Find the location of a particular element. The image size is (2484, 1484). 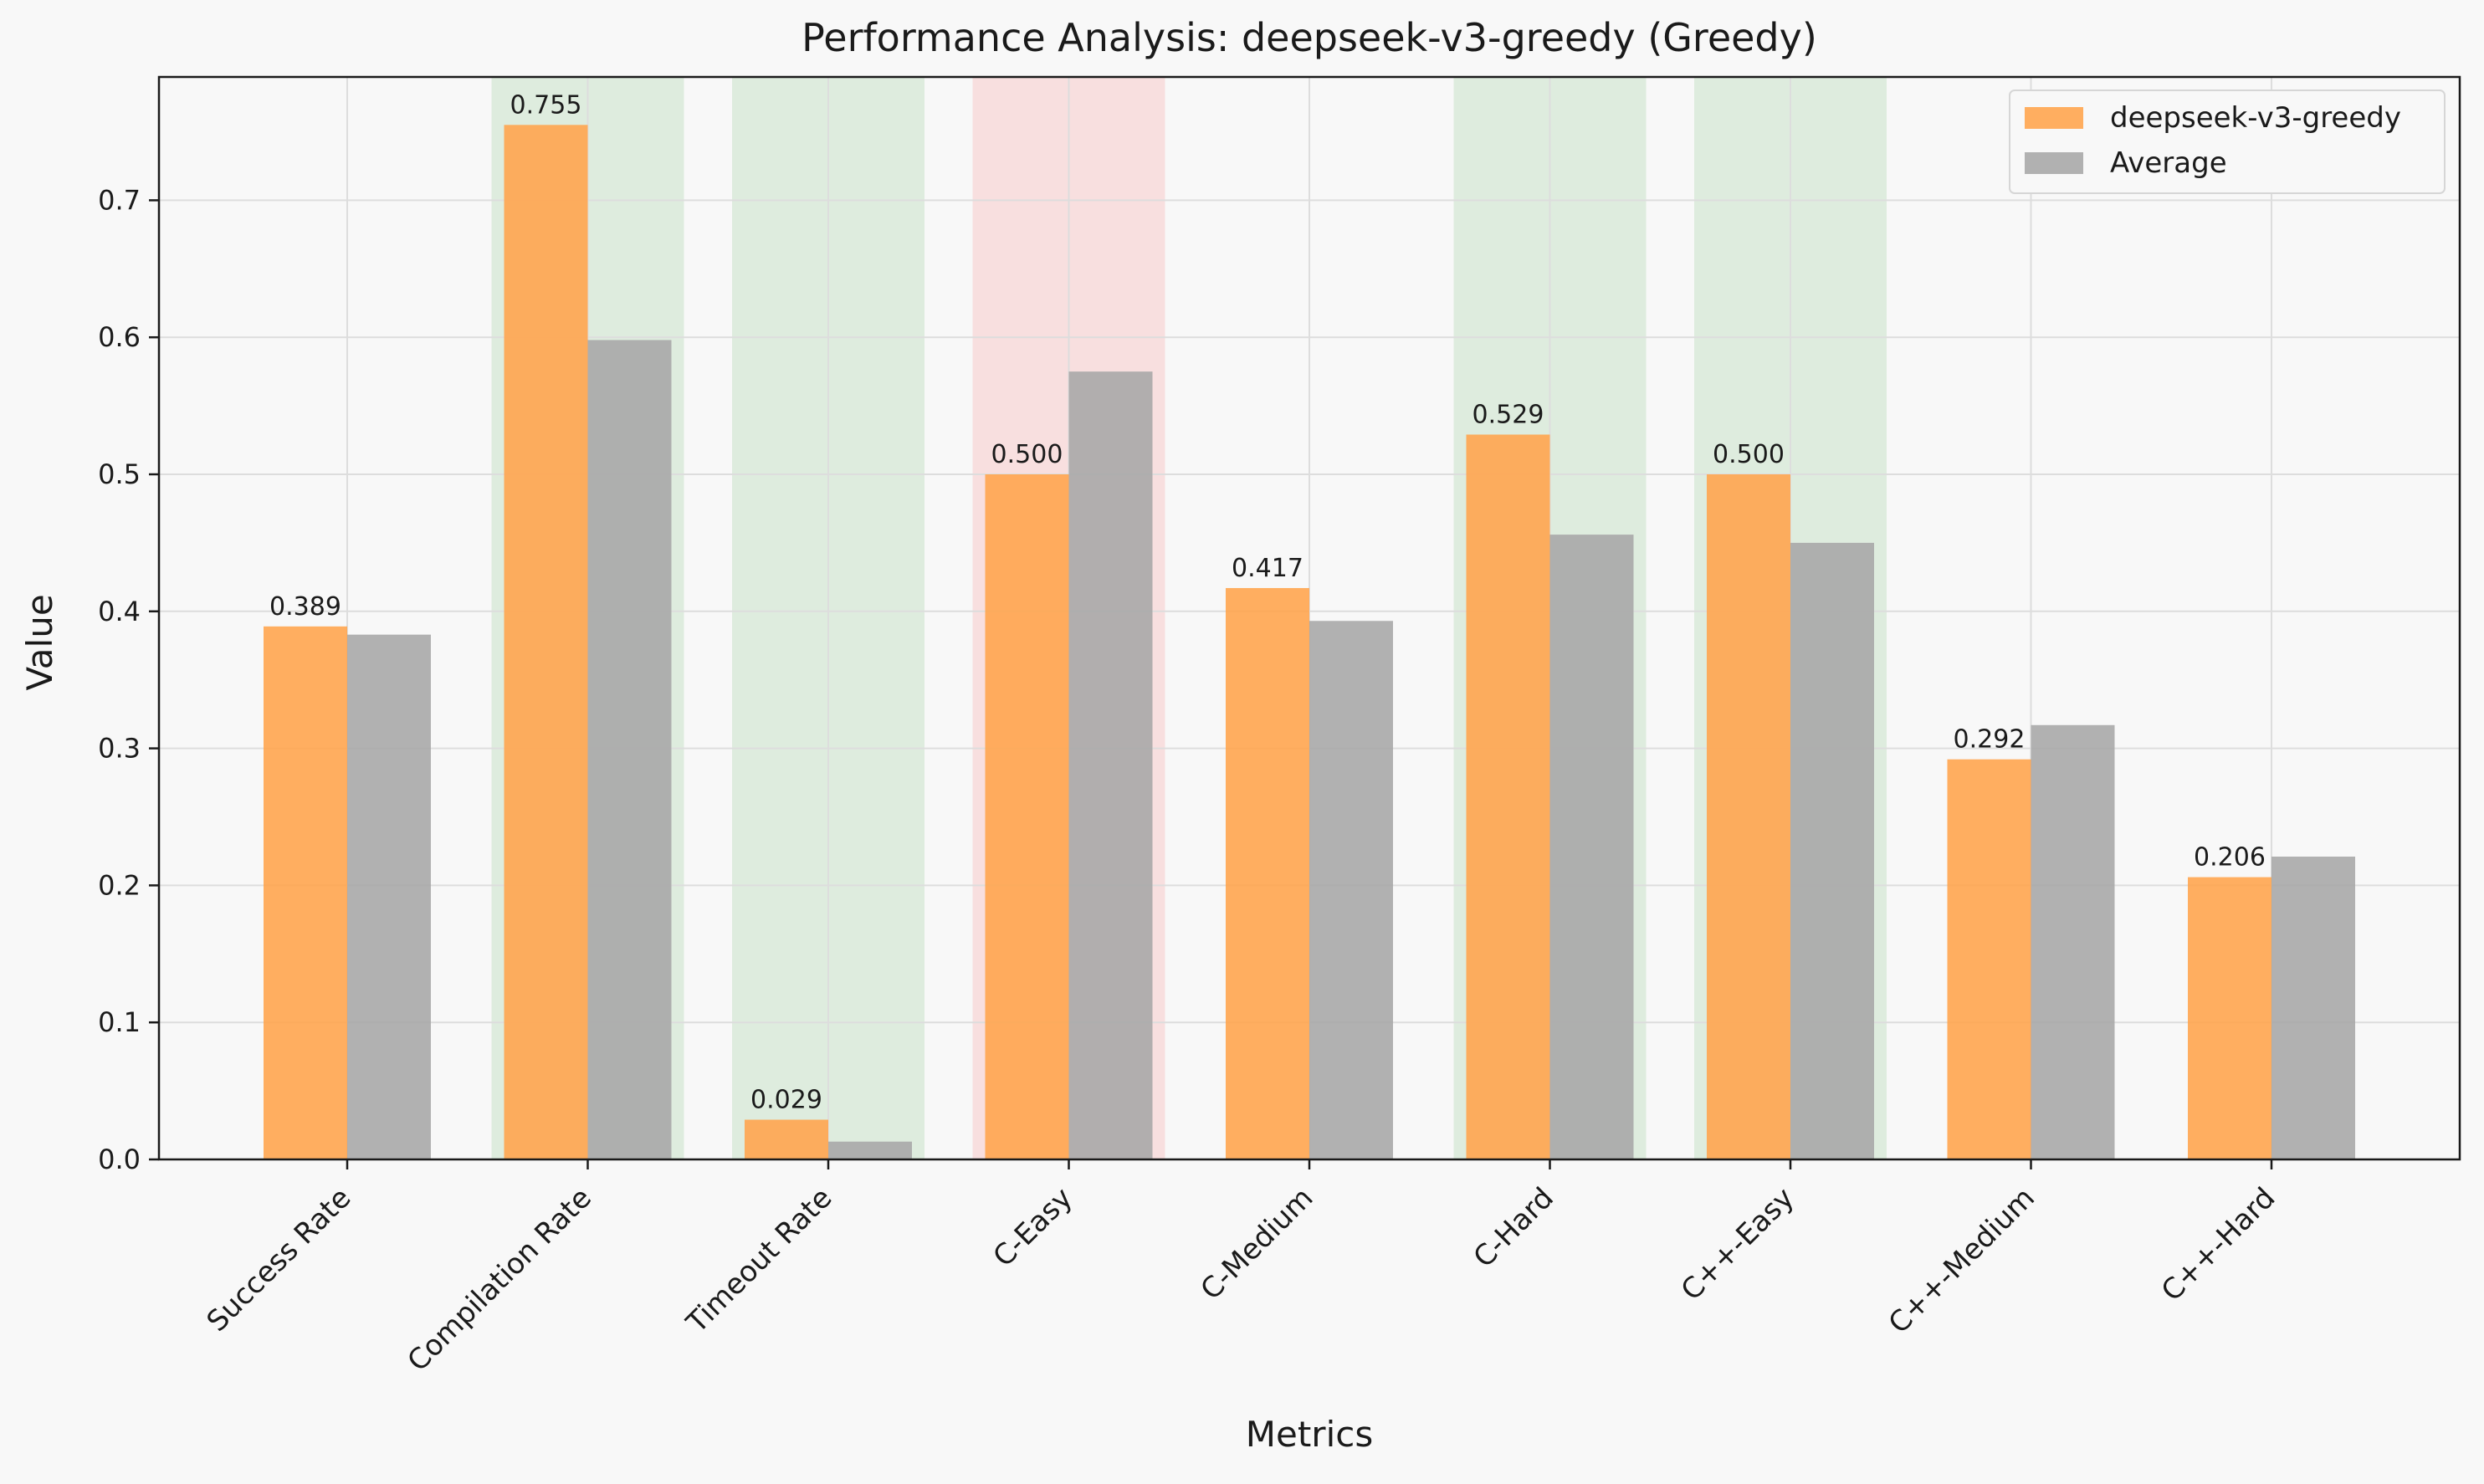

legend-box is located at coordinates (2227, 142).